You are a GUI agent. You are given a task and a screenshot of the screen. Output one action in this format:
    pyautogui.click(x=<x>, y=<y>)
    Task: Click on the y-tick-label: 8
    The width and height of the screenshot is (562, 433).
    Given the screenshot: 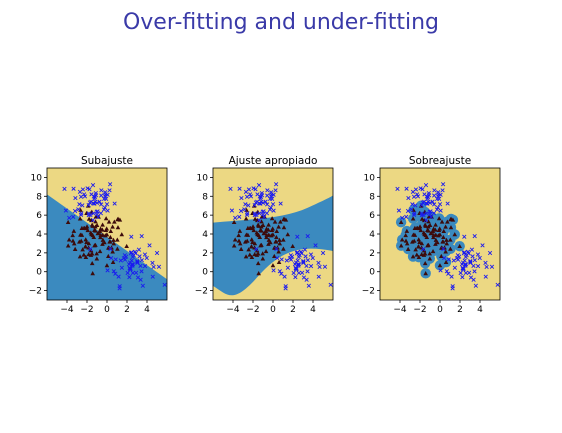 What is the action you would take?
    pyautogui.click(x=372, y=197)
    